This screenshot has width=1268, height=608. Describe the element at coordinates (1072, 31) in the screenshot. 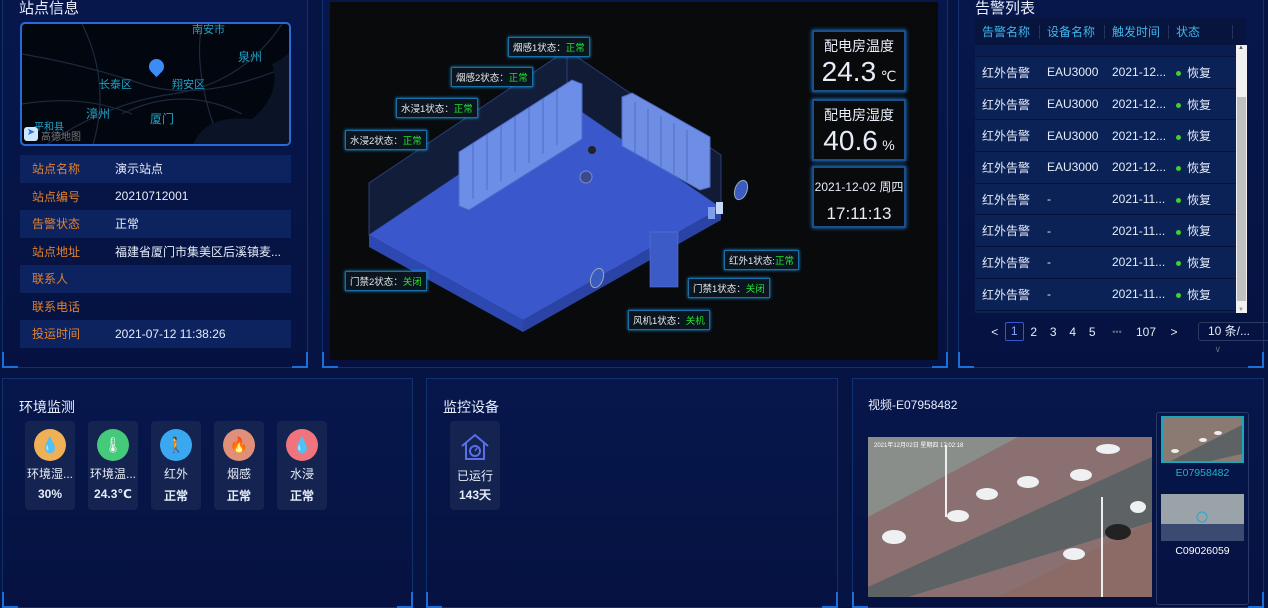

I see `column-header: 设备名称` at that location.